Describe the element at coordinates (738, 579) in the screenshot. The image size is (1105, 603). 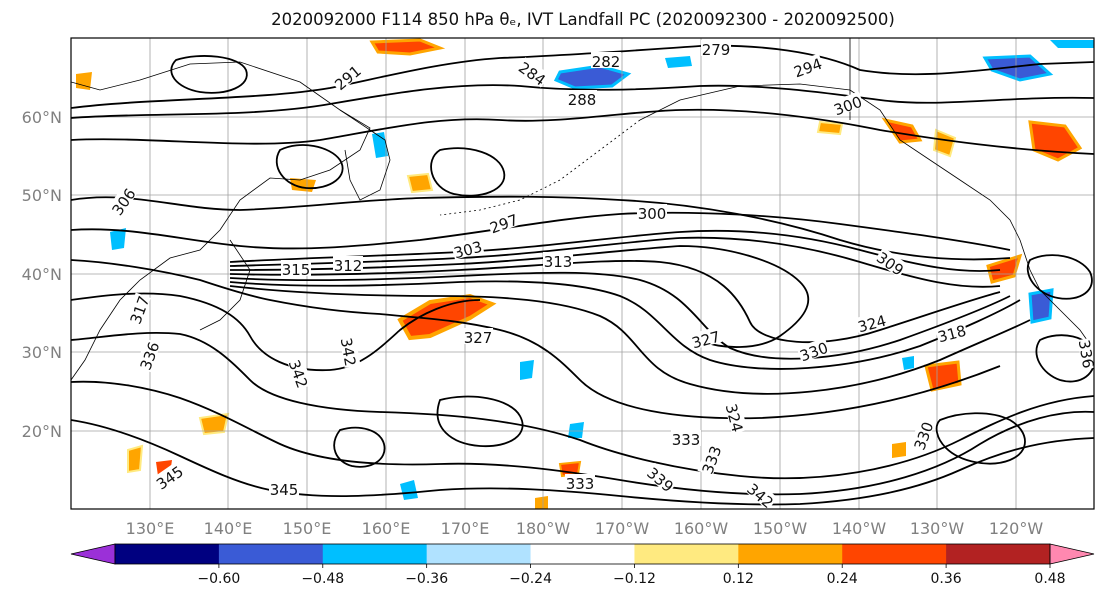
I see `colorbar-tick-label: 0.12` at that location.